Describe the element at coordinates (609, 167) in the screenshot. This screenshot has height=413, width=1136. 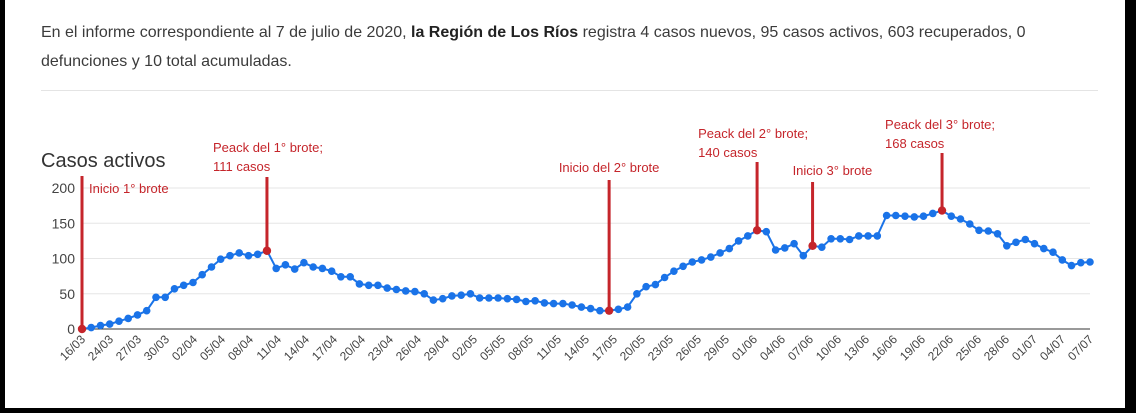
I see `annotation-label: Inicio del 2° brote` at that location.